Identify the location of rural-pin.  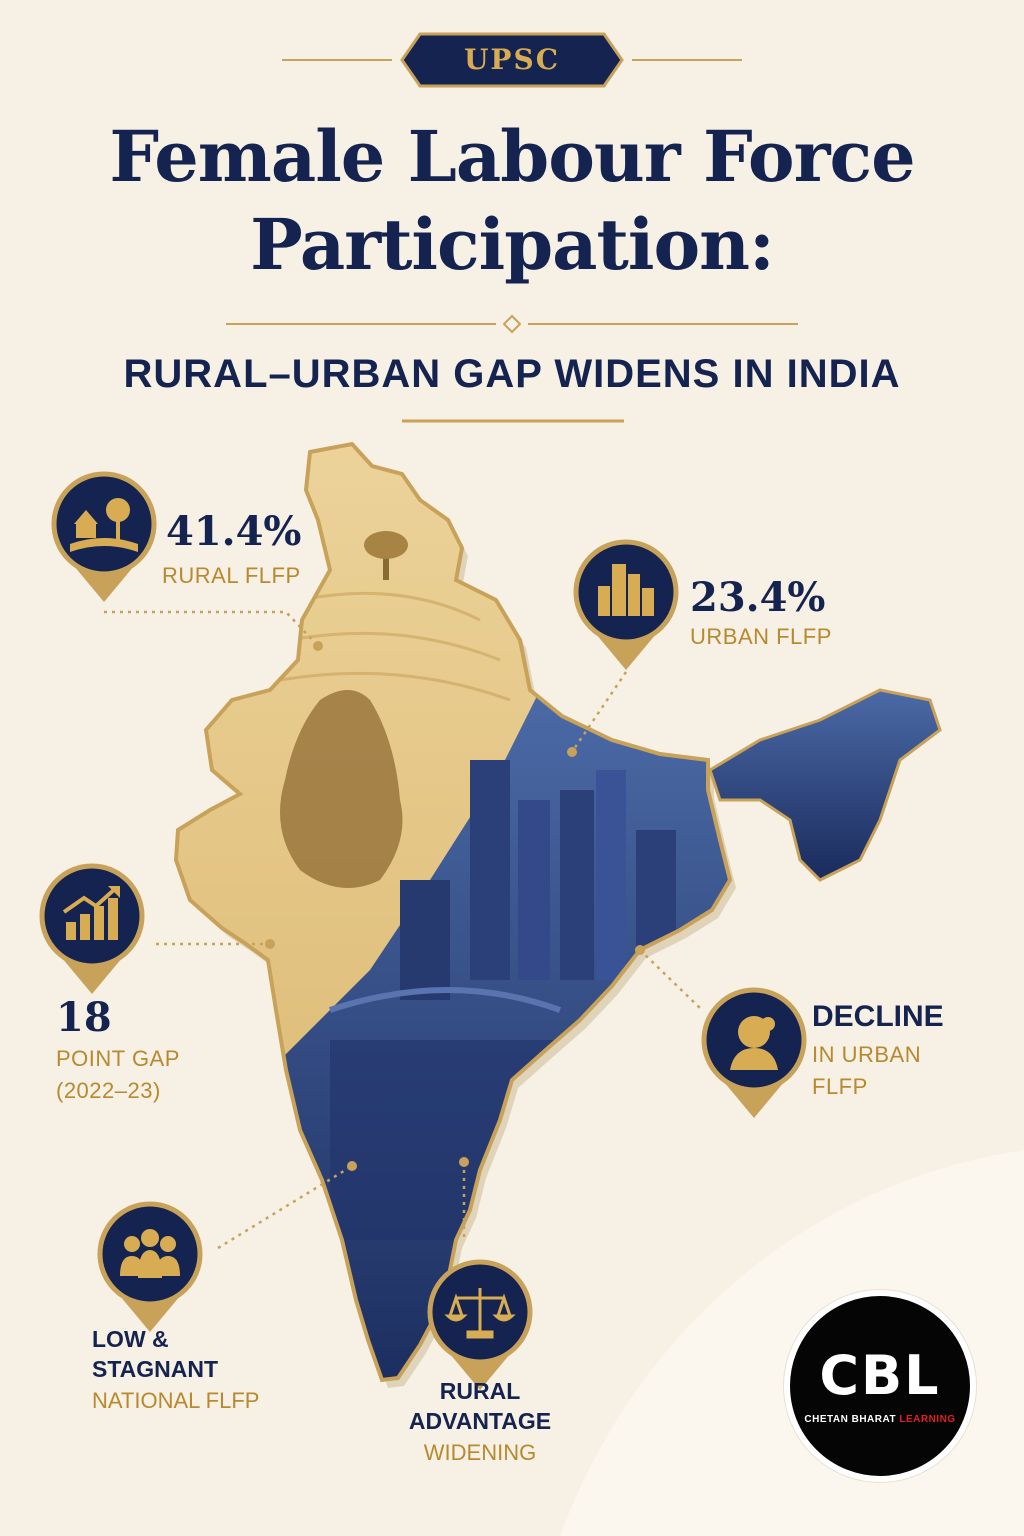
(104, 538).